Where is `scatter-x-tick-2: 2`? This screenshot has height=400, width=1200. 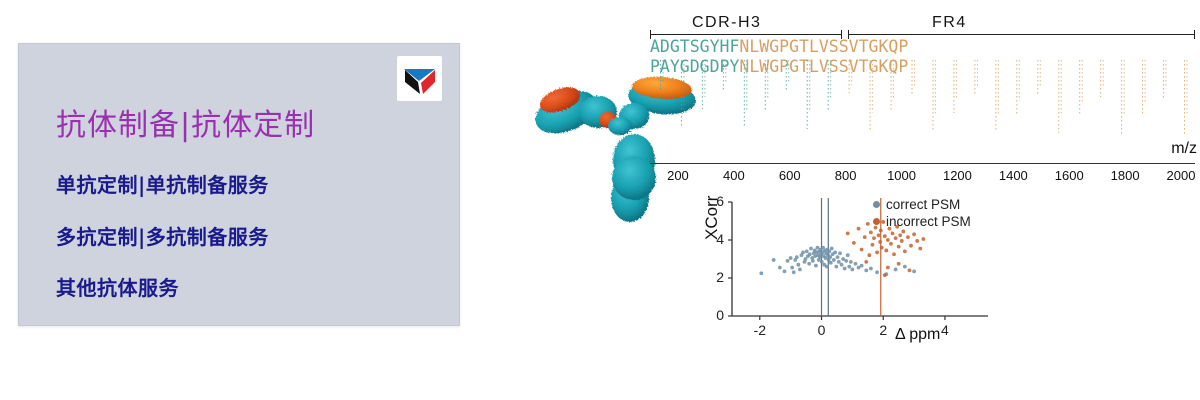
scatter-x-tick-2: 2 is located at coordinates (883, 330).